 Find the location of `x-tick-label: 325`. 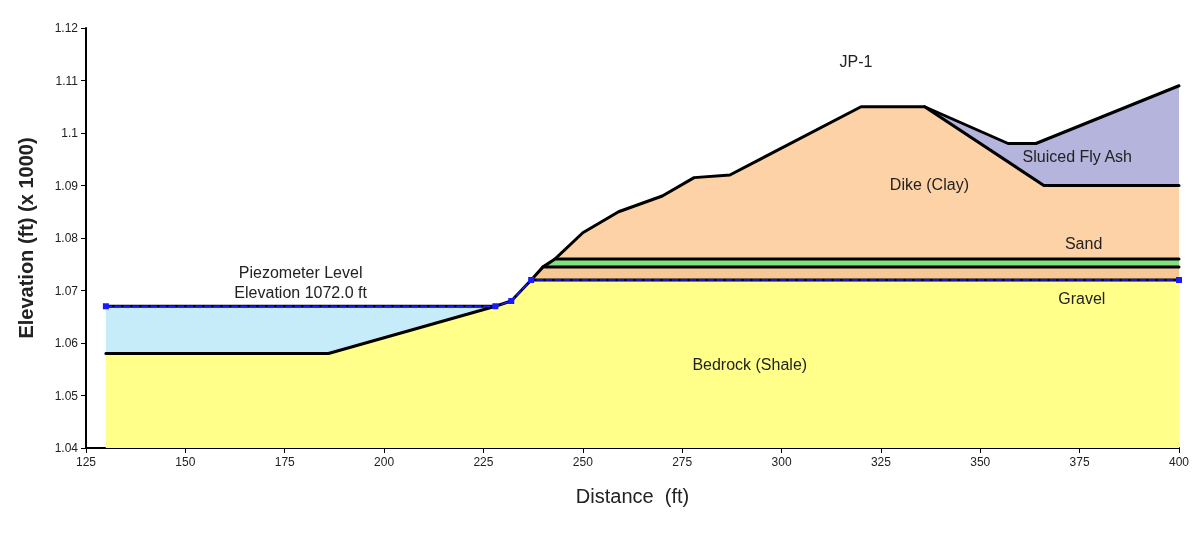

x-tick-label: 325 is located at coordinates (881, 462).